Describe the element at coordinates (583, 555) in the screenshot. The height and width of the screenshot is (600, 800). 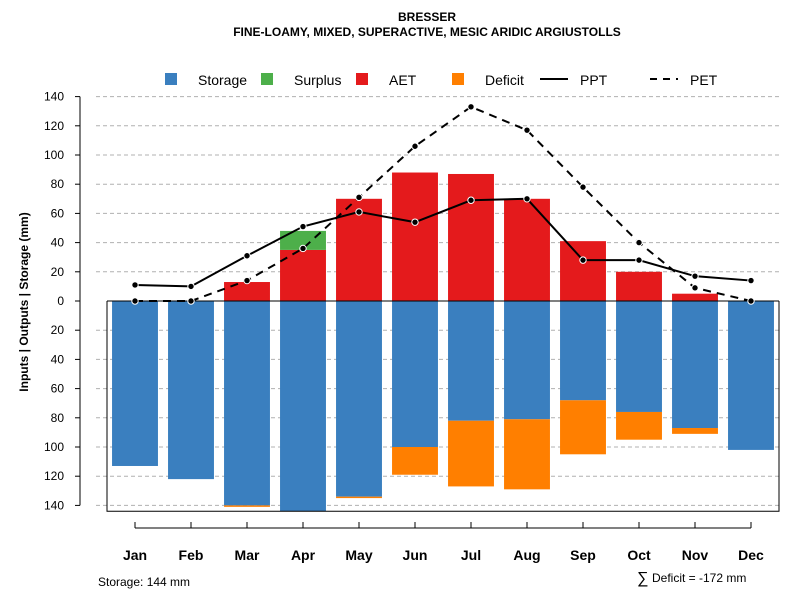
I see `x-tick-label-sep: Sep` at that location.